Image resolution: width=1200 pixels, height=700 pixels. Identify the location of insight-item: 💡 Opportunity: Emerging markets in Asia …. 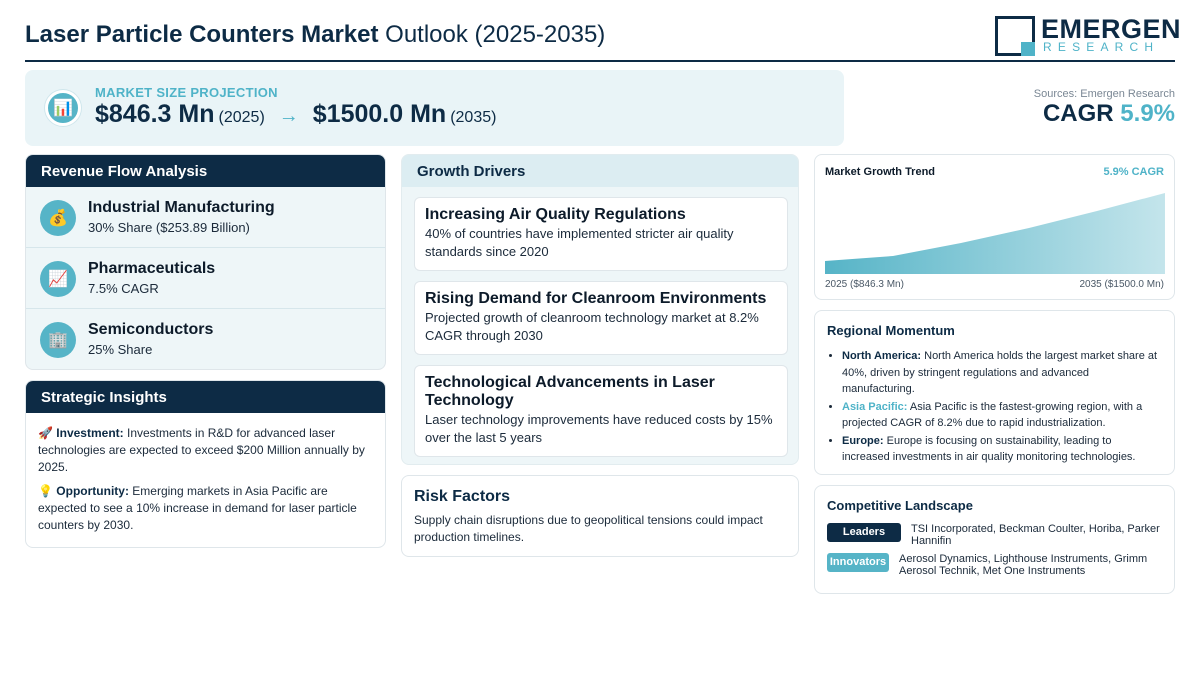
(205, 508).